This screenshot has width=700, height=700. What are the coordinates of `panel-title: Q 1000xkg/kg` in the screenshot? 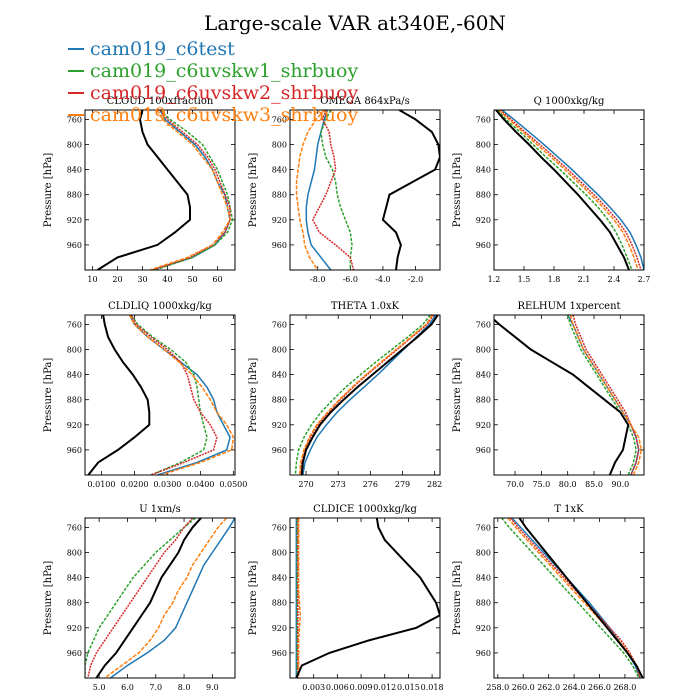 It's located at (569, 101).